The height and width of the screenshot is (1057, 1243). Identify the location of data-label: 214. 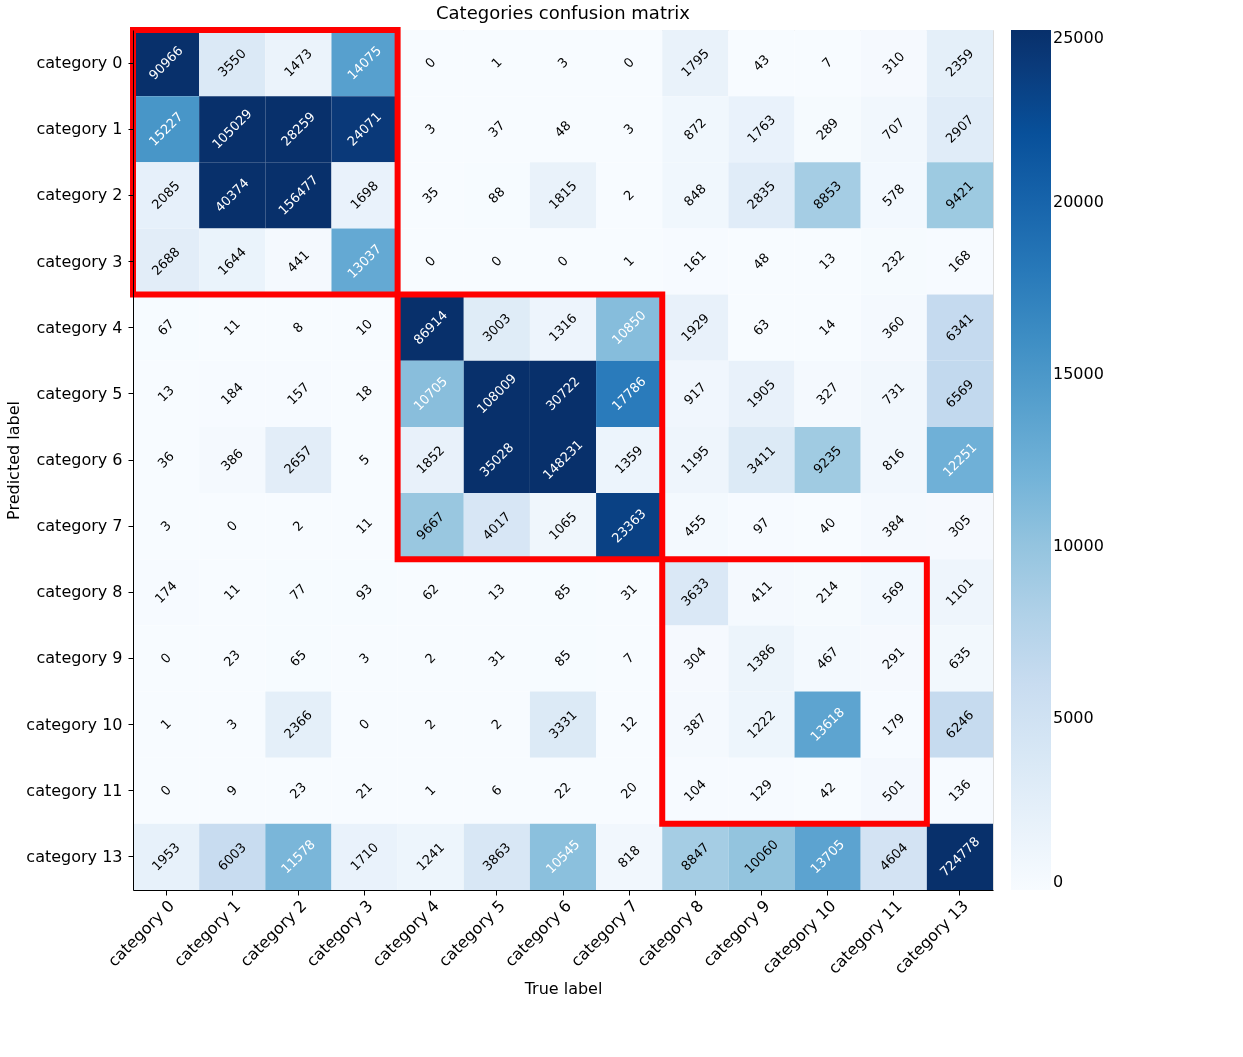
(827, 592).